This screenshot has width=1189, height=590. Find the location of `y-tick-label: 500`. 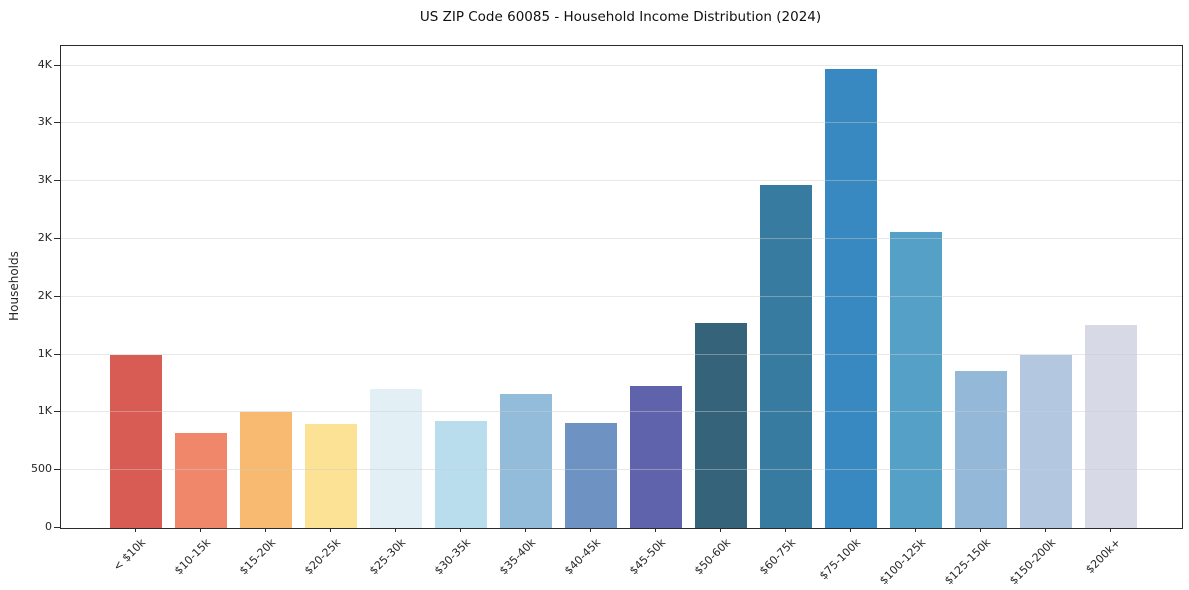

y-tick-label: 500 is located at coordinates (41, 469).